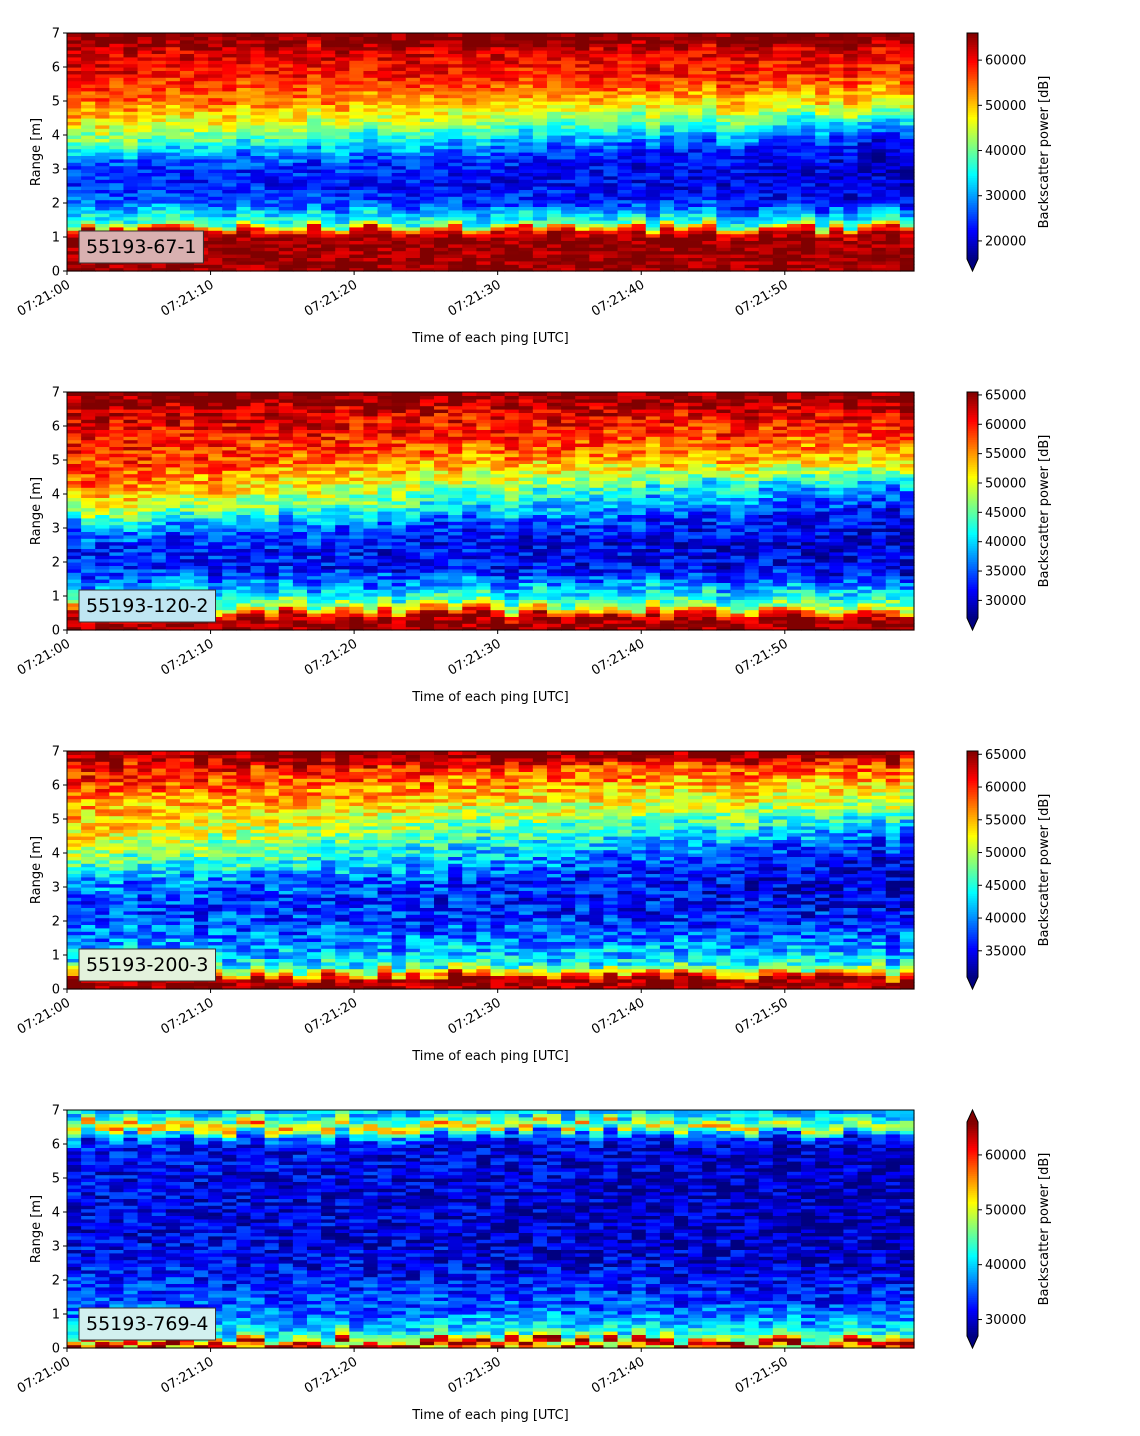 The height and width of the screenshot is (1436, 1140). Describe the element at coordinates (1005, 151) in the screenshot. I see `colorbar-tick-label: 40000` at that location.